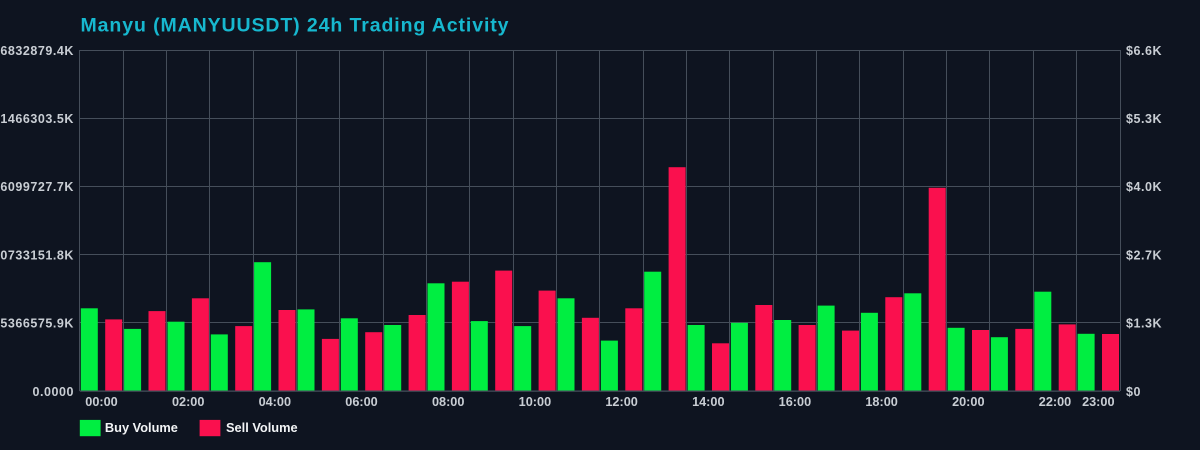  I want to click on svg-text: 10733151.8K, so click(37, 255).